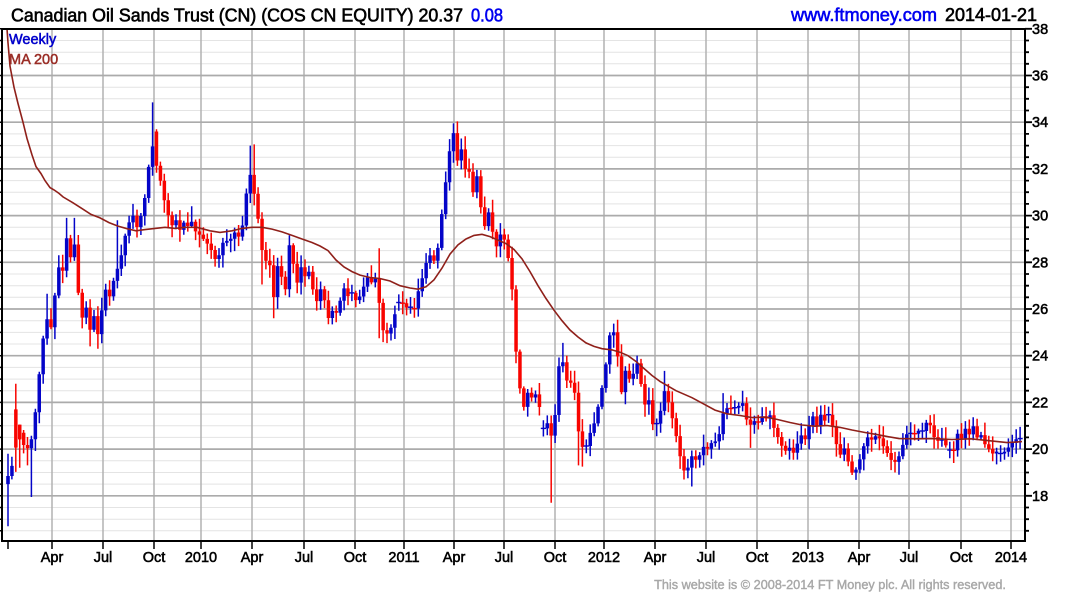 The height and width of the screenshot is (600, 1075). Describe the element at coordinates (1040, 403) in the screenshot. I see `svg-text: 22` at that location.